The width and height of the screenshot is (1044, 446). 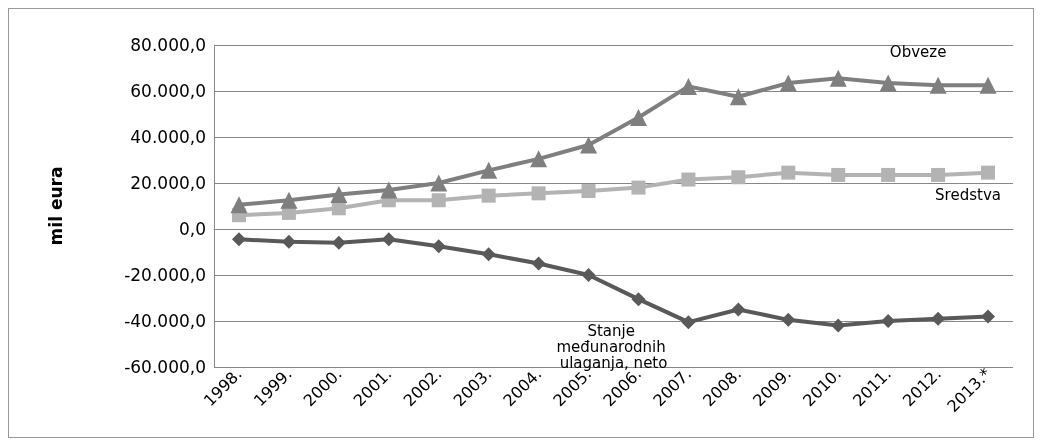 I want to click on y-tick-label: 60.000,0, so click(x=168, y=91).